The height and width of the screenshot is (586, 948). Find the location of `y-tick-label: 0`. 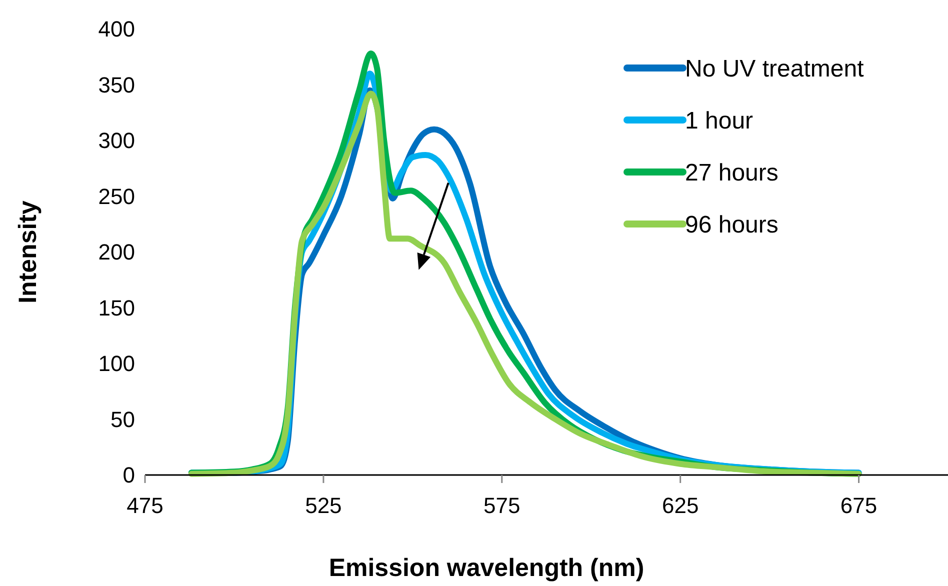

y-tick-label: 0 is located at coordinates (128, 475).